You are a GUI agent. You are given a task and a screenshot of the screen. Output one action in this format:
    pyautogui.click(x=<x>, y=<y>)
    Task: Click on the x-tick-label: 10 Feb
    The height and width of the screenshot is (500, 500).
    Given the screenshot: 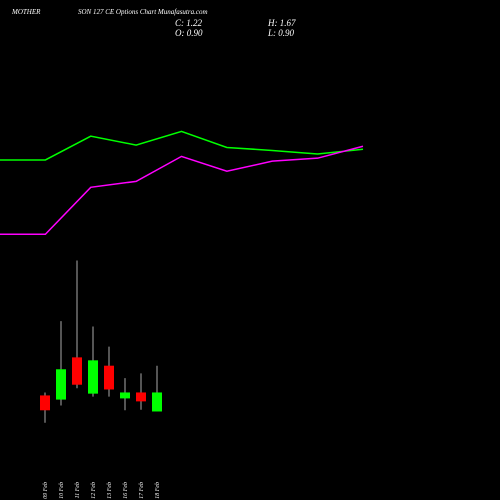 What is the action you would take?
    pyautogui.click(x=62, y=490)
    